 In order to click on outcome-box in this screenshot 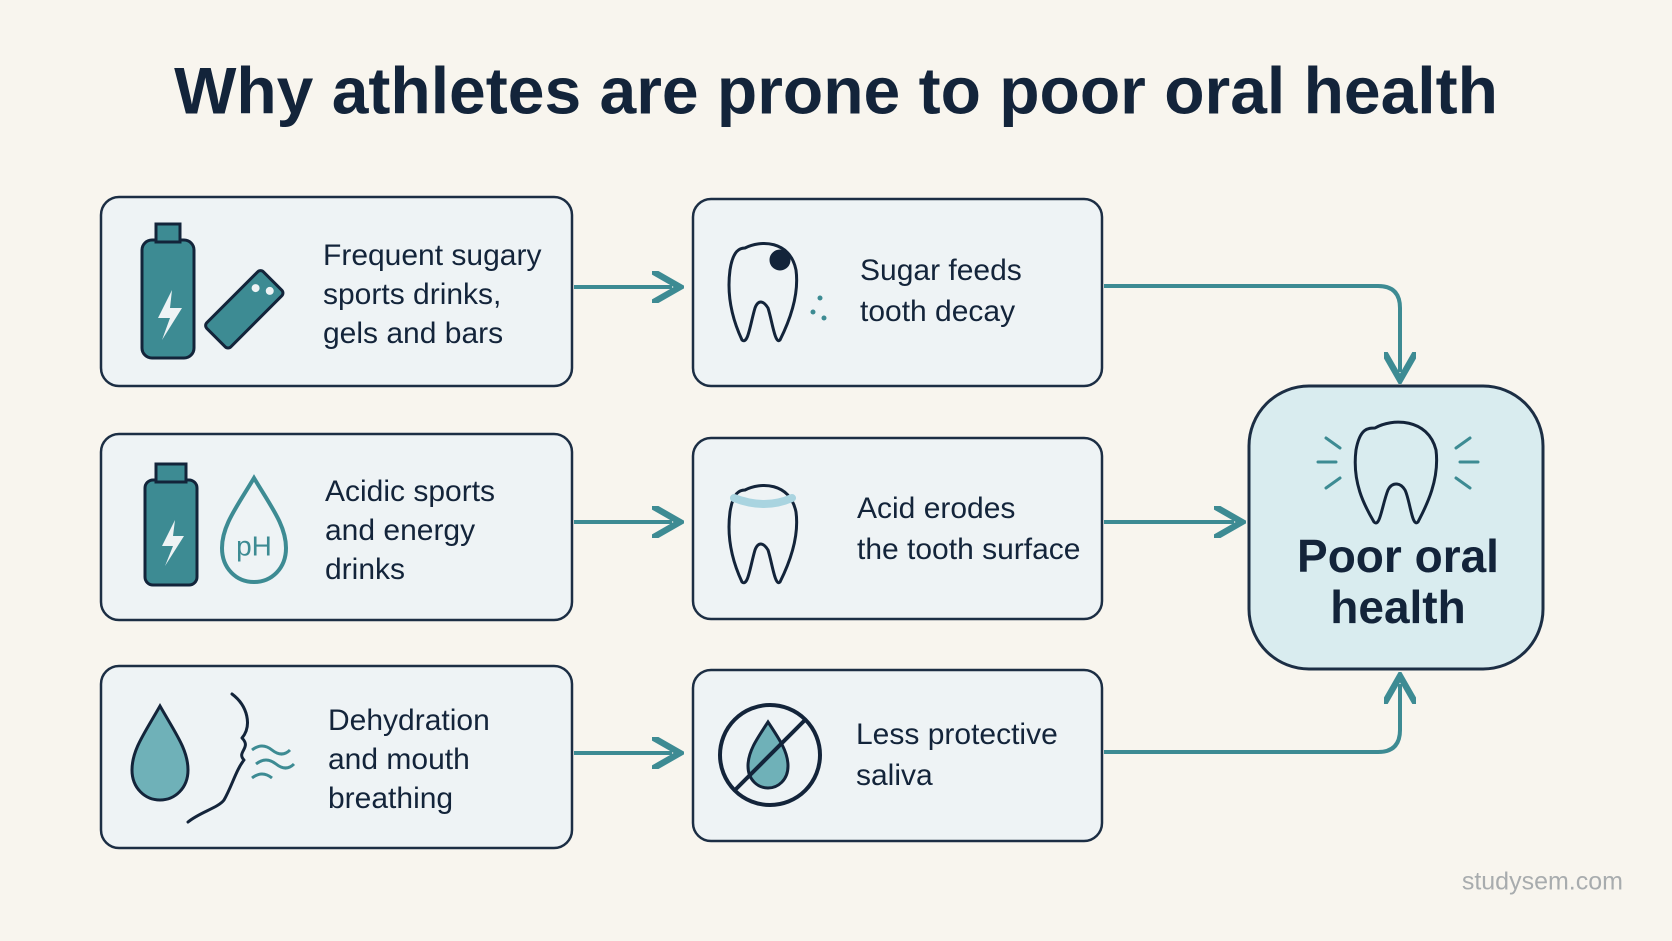, I will do `click(1396, 527)`.